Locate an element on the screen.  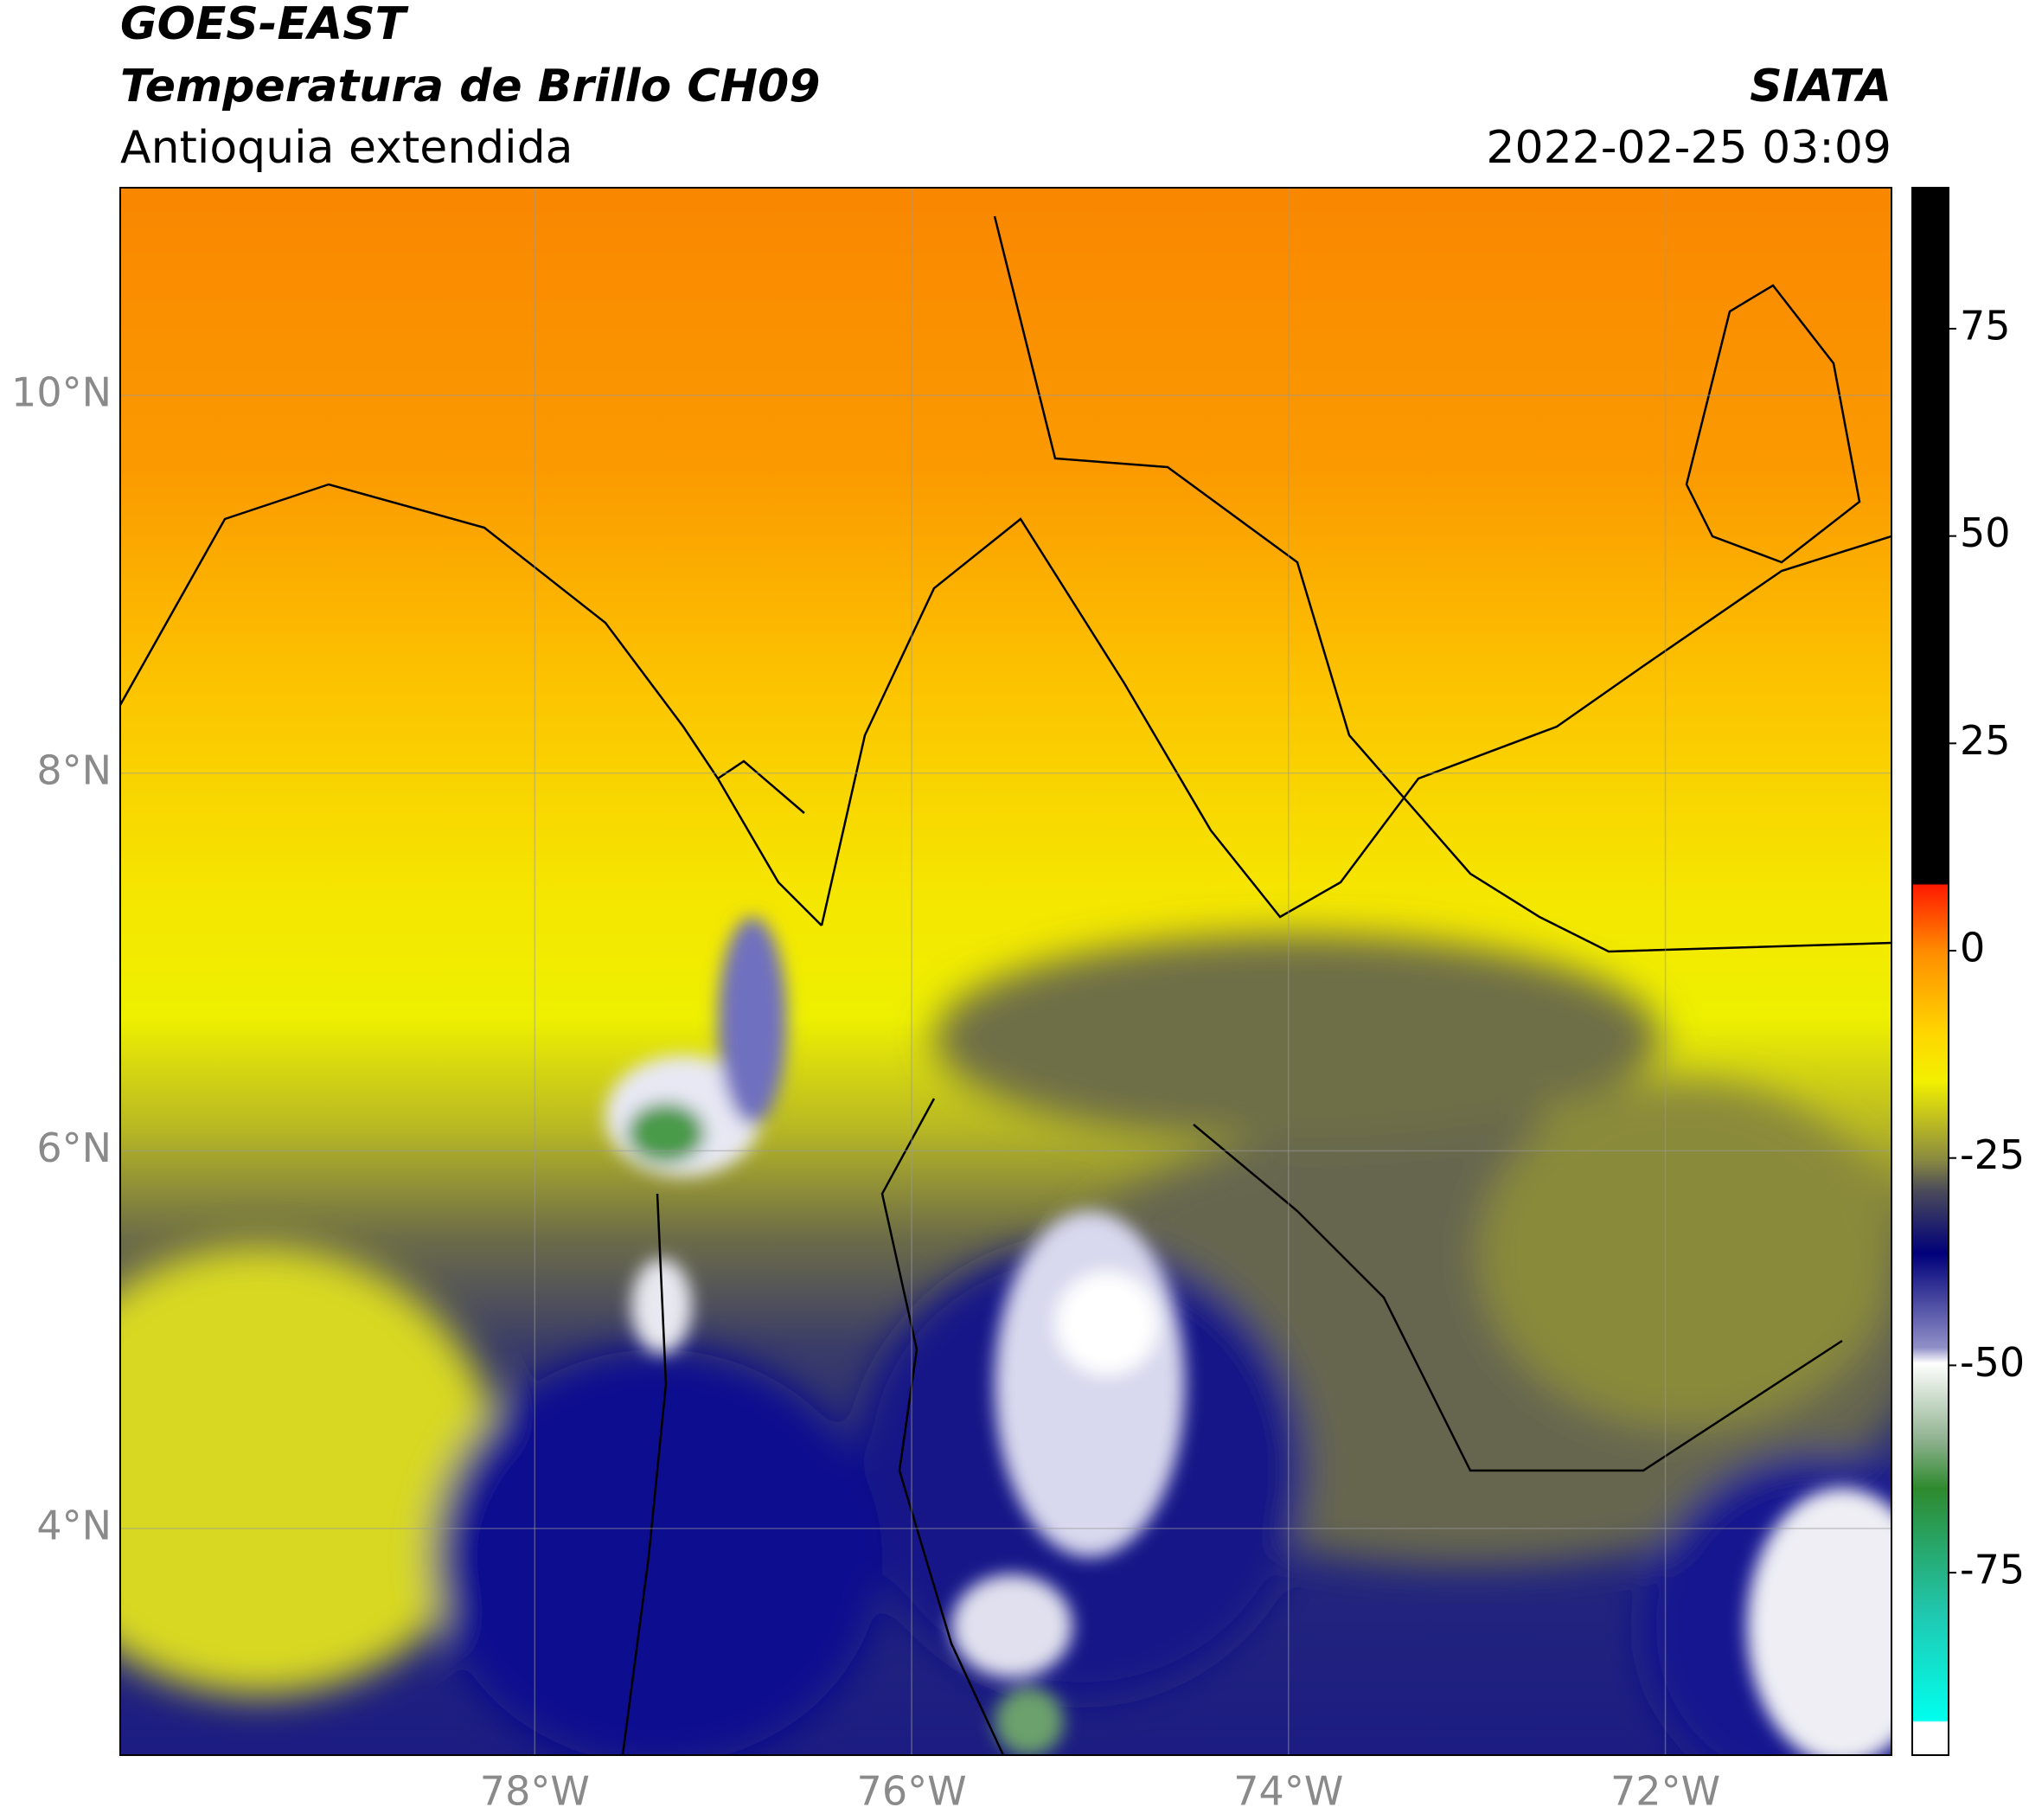
lat-tick-label: 4°N is located at coordinates (74, 1526).